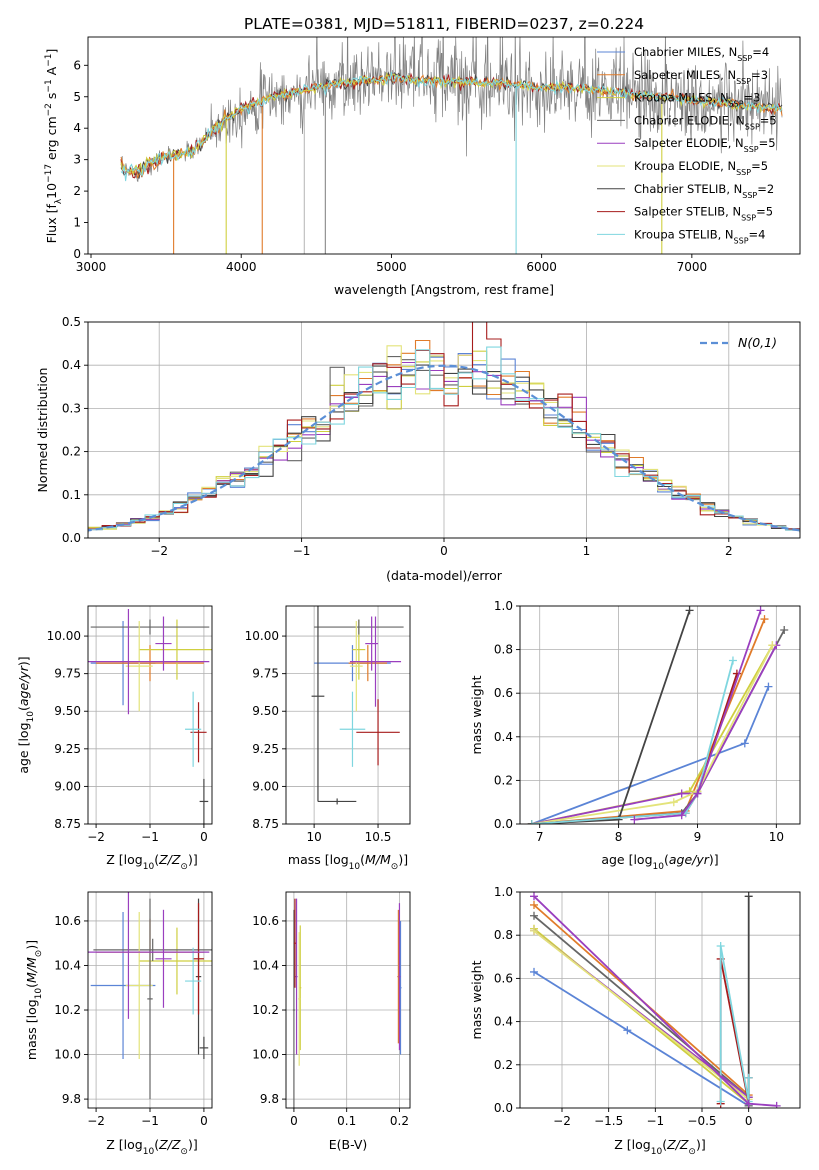  I want to click on label-part: M/M, so click(378, 859).